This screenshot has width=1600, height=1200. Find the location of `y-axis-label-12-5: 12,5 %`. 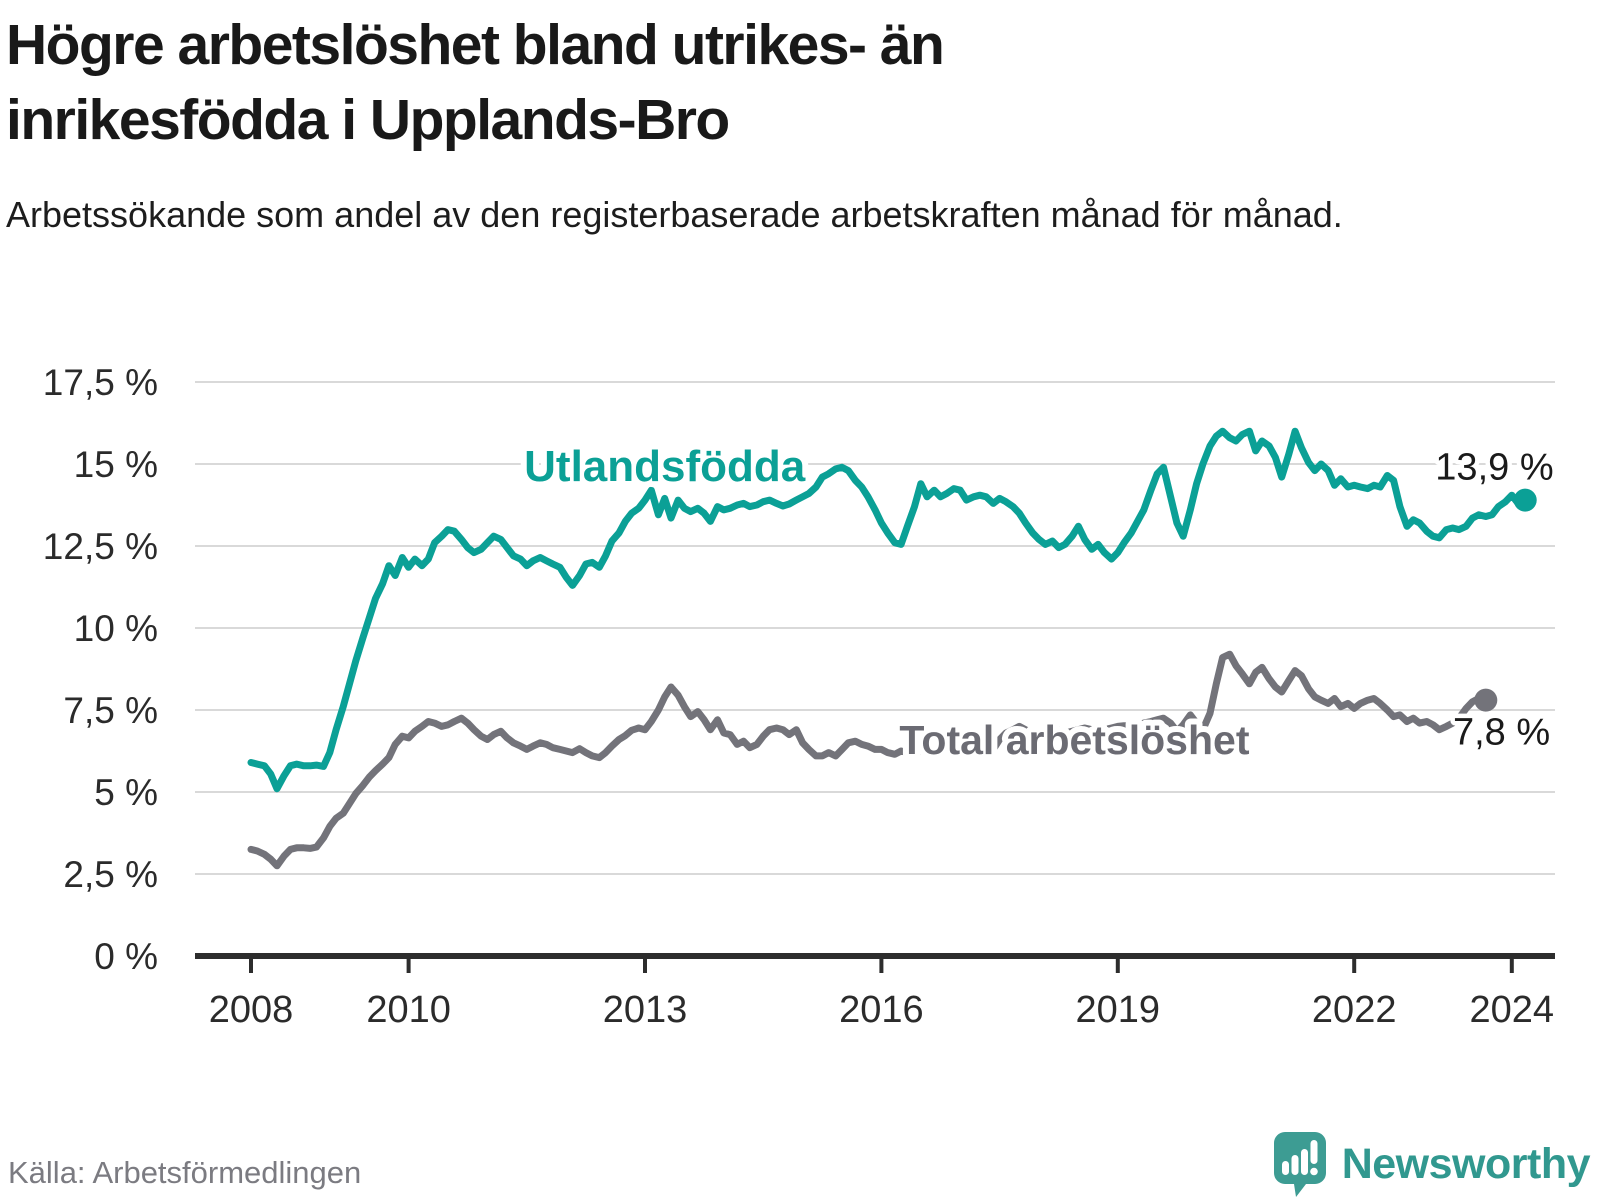

y-axis-label-12-5: 12,5 % is located at coordinates (100, 546).